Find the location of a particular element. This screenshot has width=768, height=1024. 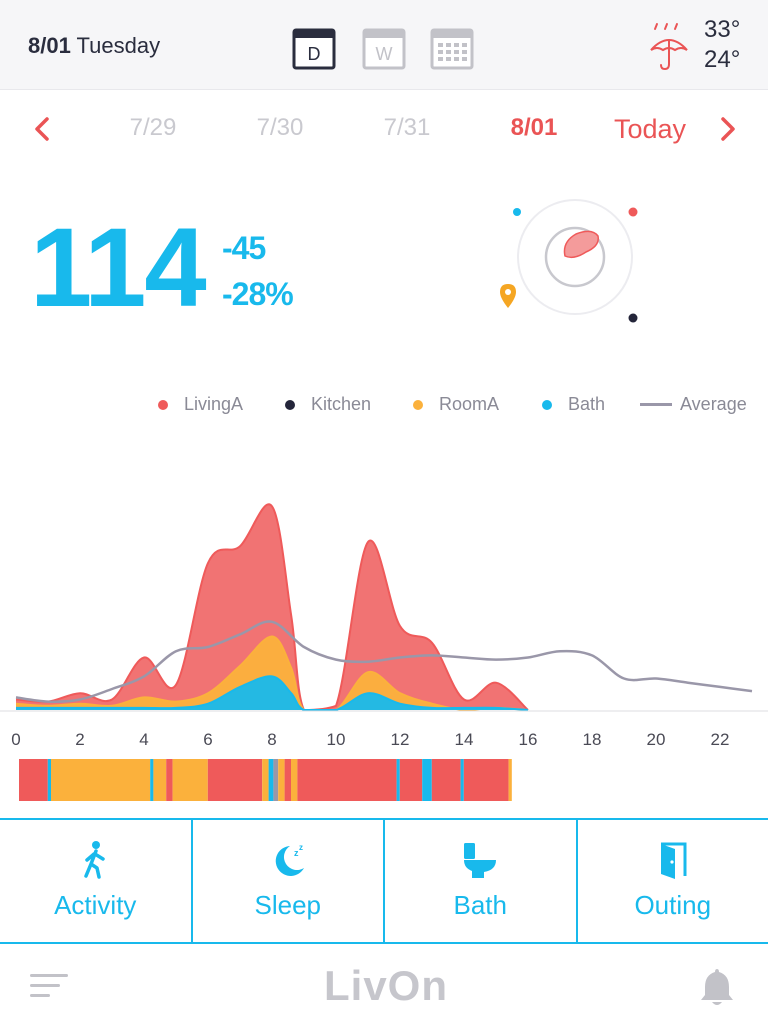

legend-dot-livinga is located at coordinates (163, 404).